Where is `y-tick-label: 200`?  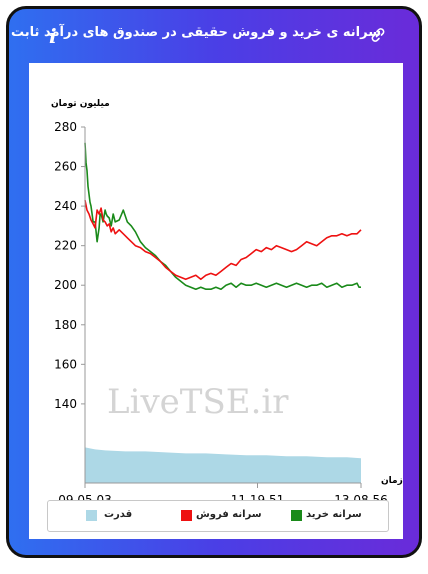 y-tick-label: 200 is located at coordinates (65, 285).